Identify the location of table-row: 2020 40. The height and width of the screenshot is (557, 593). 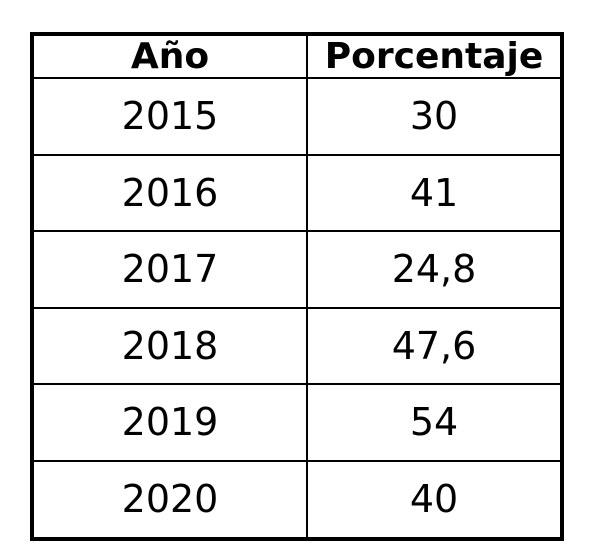
(297, 500).